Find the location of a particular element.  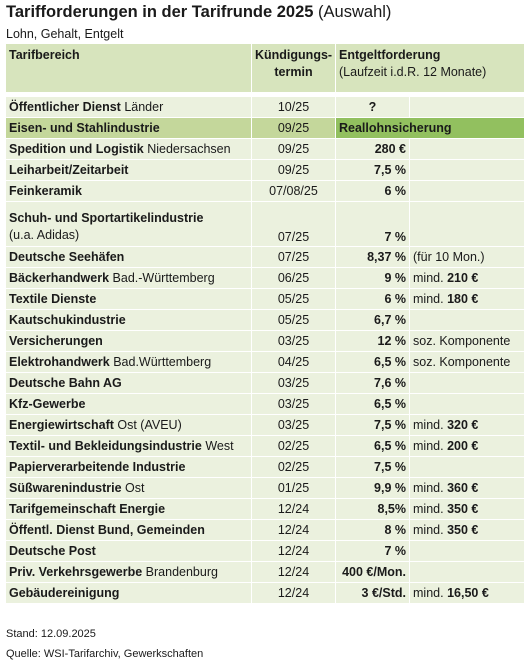

footer-stand: Stand: 12.09.2025 is located at coordinates (51, 634).